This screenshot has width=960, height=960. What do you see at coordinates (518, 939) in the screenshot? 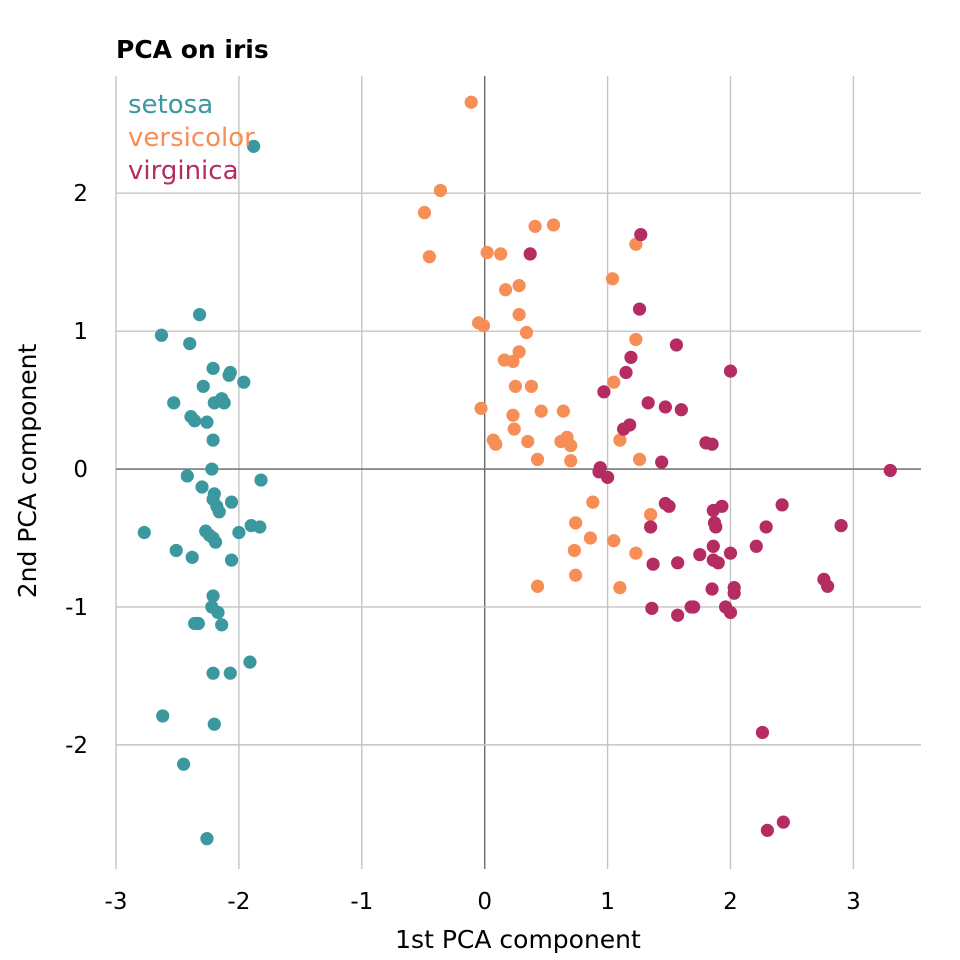
I see `x-axis-label: 1st PCA component` at bounding box center [518, 939].